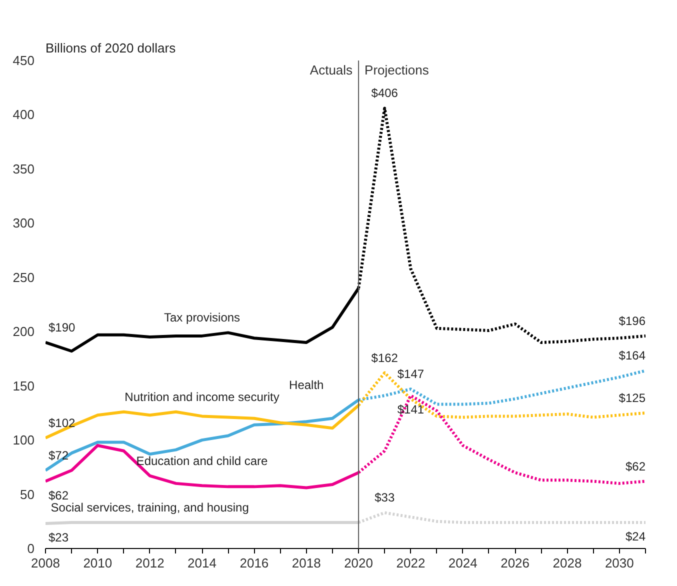 The width and height of the screenshot is (677, 586). What do you see at coordinates (149, 507) in the screenshot?
I see `series-label: Social services, training, and housing` at bounding box center [149, 507].